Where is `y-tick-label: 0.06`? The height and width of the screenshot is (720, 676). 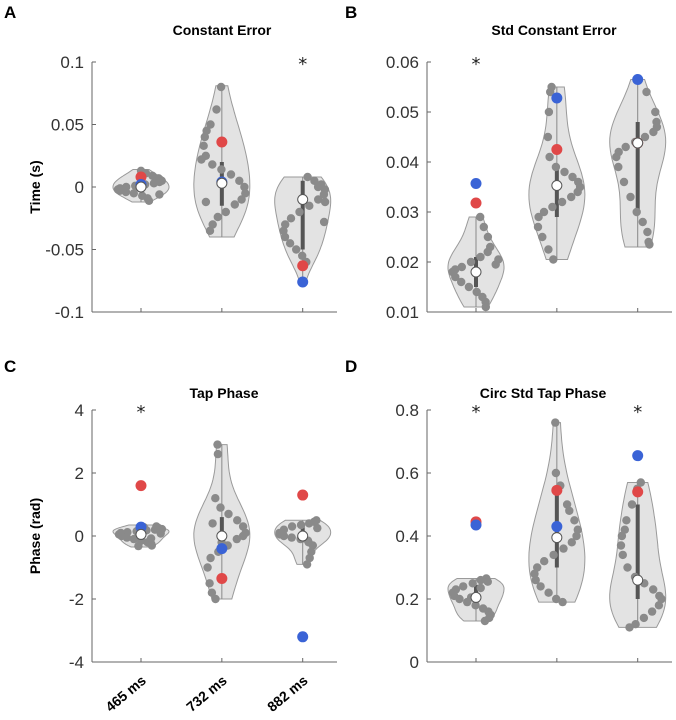
y-tick-label: 0.06 is located at coordinates (402, 62).